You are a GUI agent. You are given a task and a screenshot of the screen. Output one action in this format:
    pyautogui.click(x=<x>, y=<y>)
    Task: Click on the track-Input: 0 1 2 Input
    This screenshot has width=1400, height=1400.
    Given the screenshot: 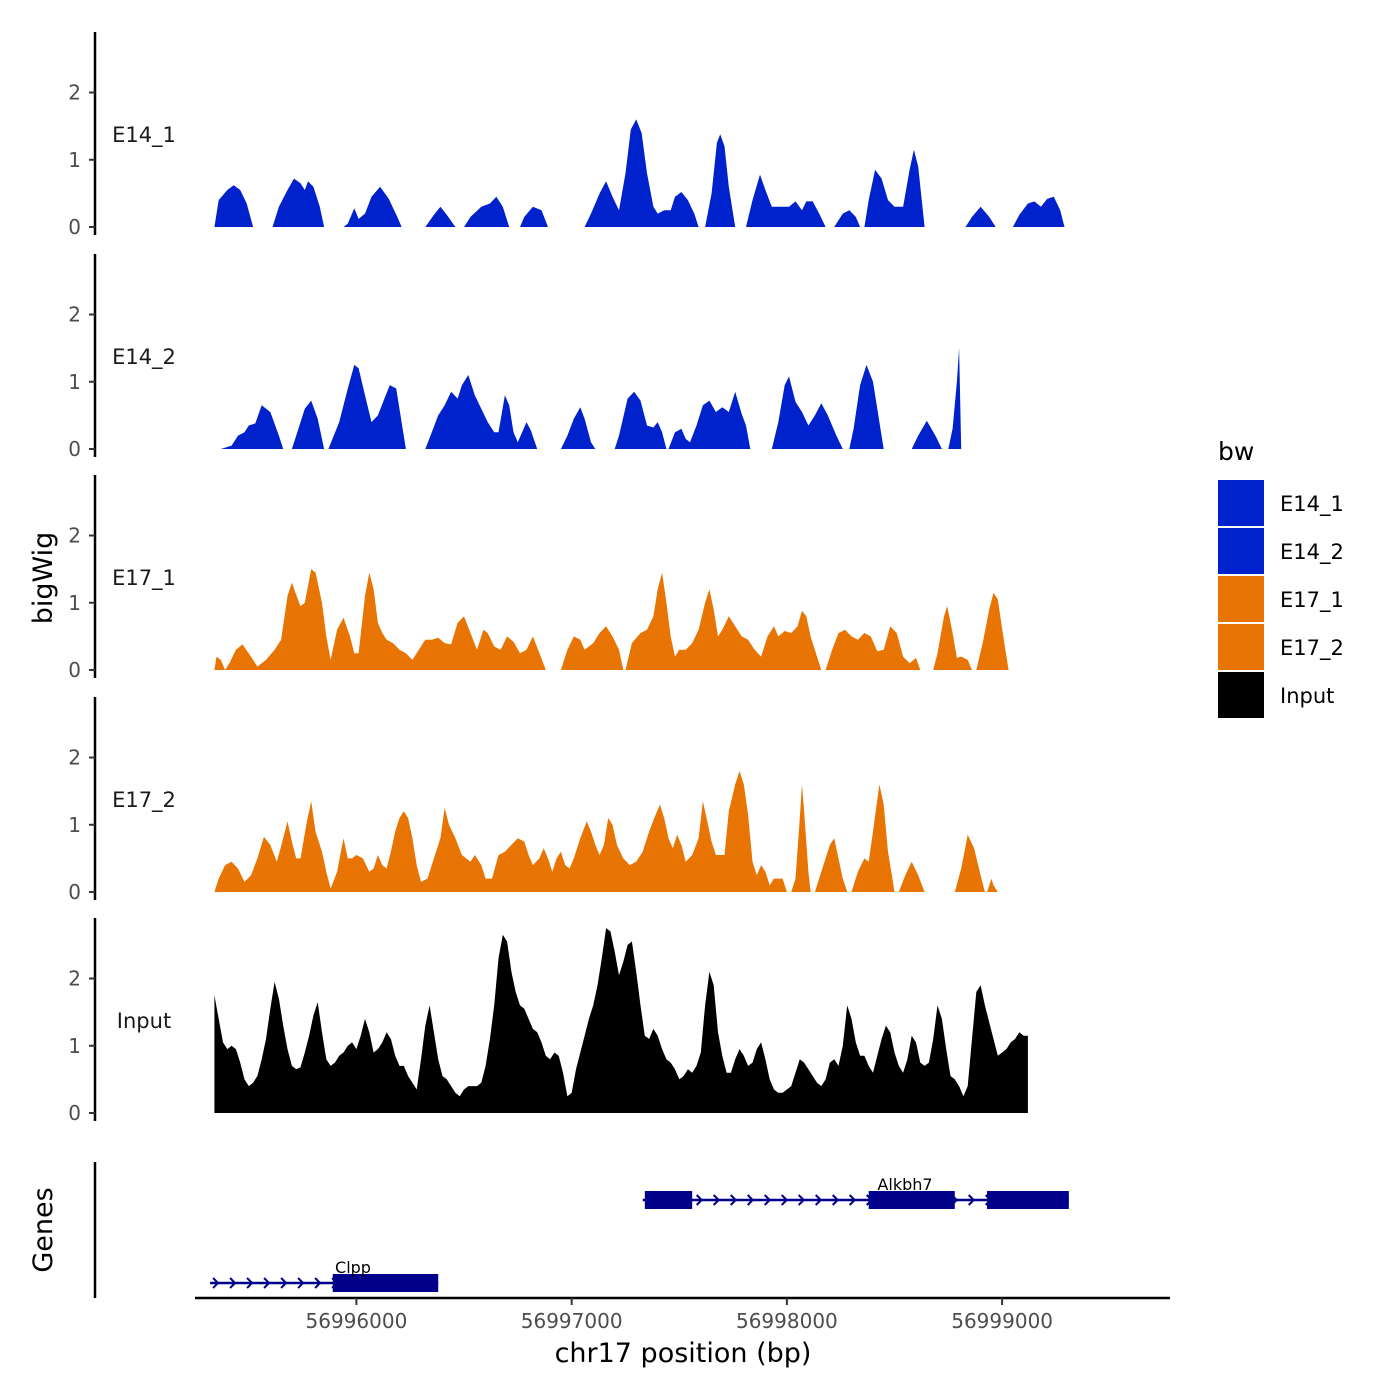 What is the action you would take?
    pyautogui.click(x=548, y=1021)
    